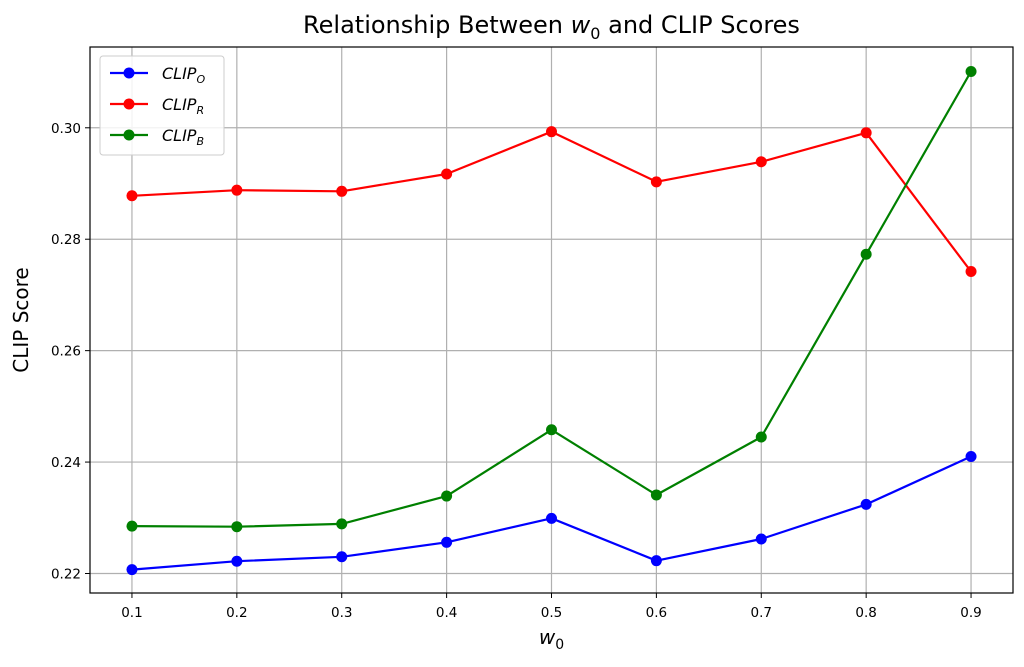 This screenshot has height=667, width=1024. I want to click on chart-title-sub: 0, so click(595, 33).